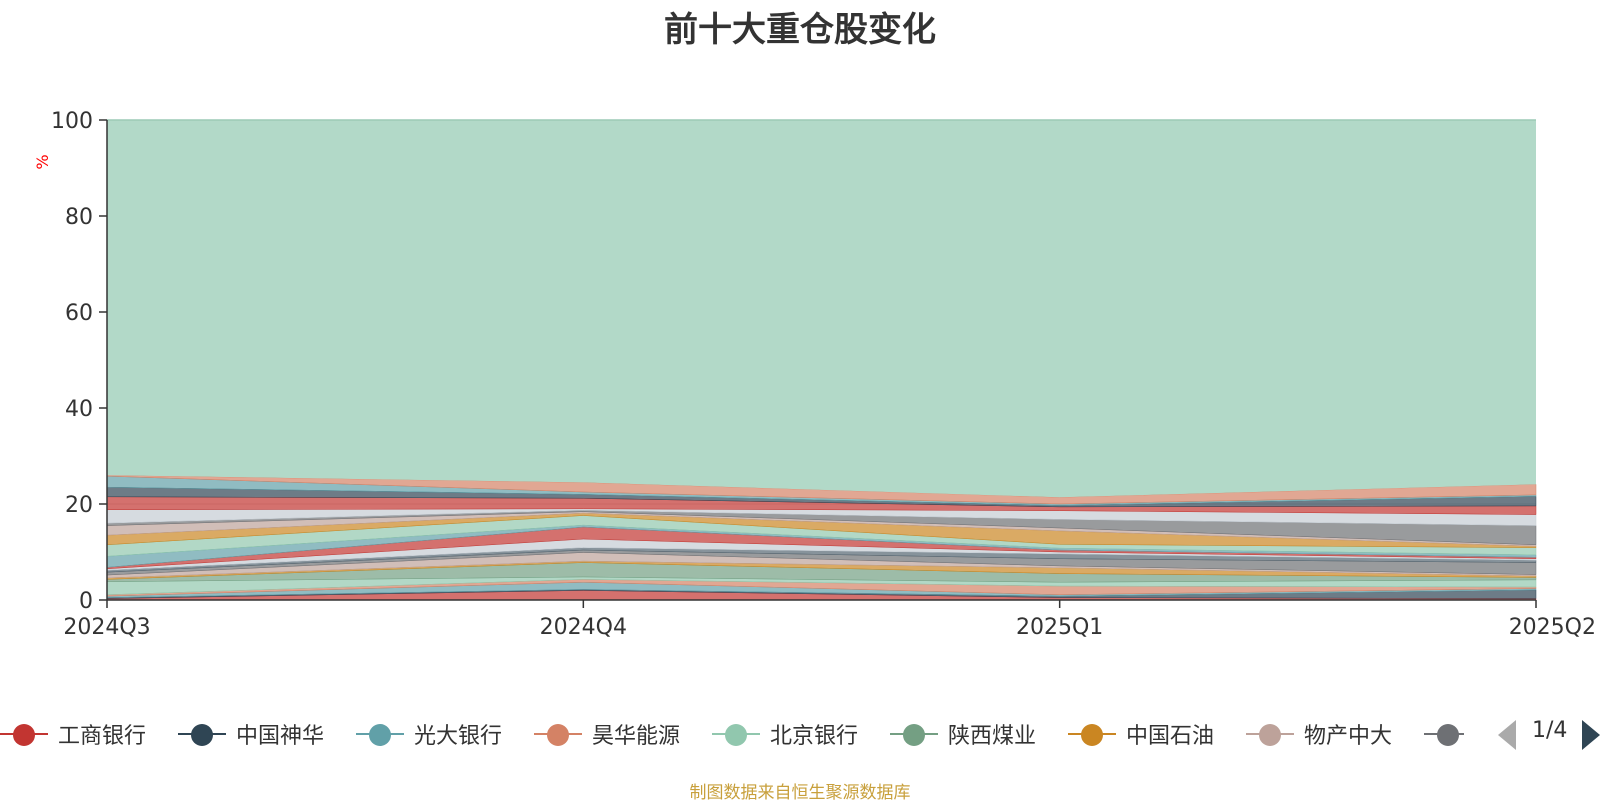 The image size is (1600, 803). I want to click on legend-label: 物产中大, so click(1348, 736).